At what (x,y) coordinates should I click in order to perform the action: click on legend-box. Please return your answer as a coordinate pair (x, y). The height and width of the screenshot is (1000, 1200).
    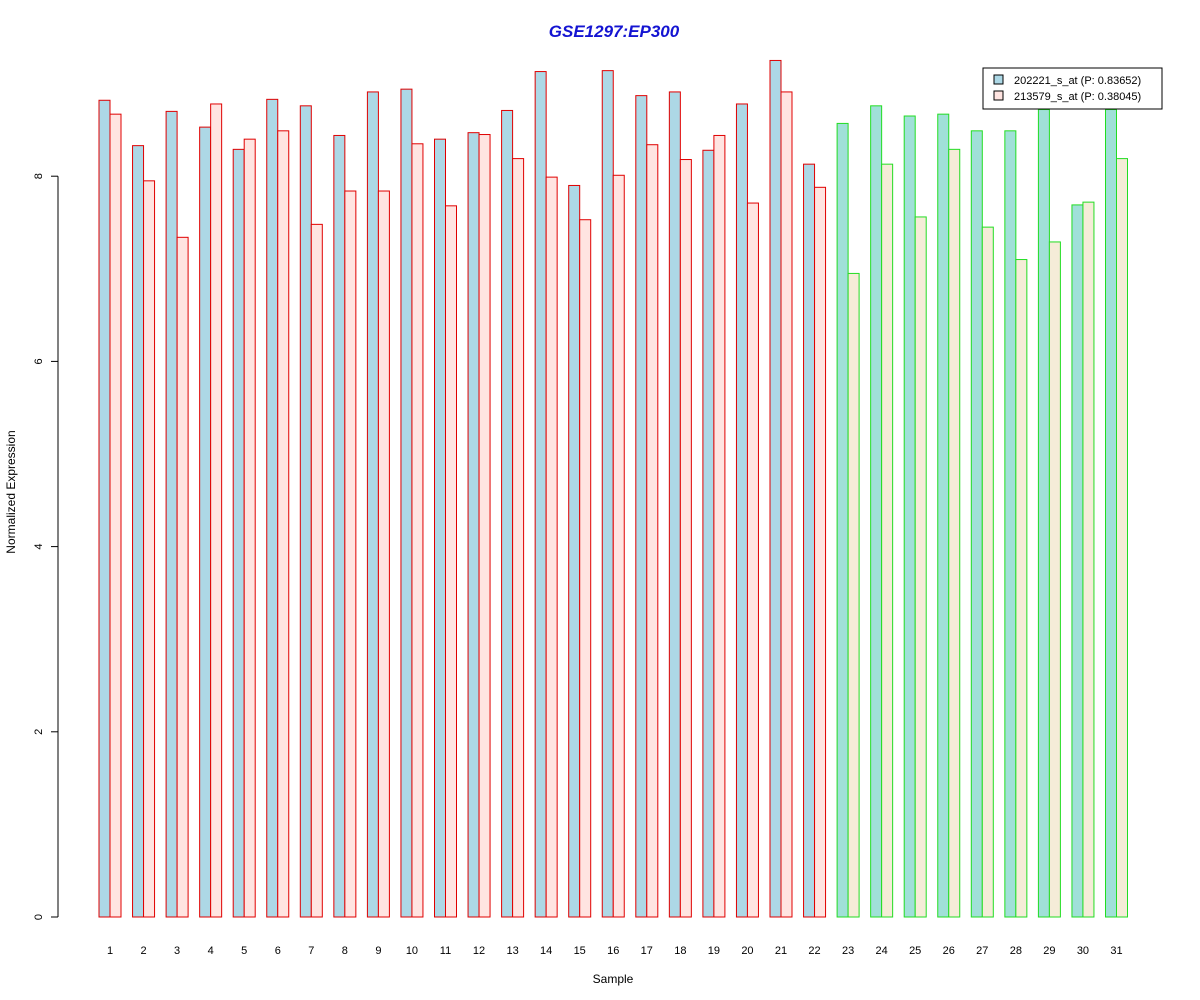
    Looking at the image, I should click on (1072, 88).